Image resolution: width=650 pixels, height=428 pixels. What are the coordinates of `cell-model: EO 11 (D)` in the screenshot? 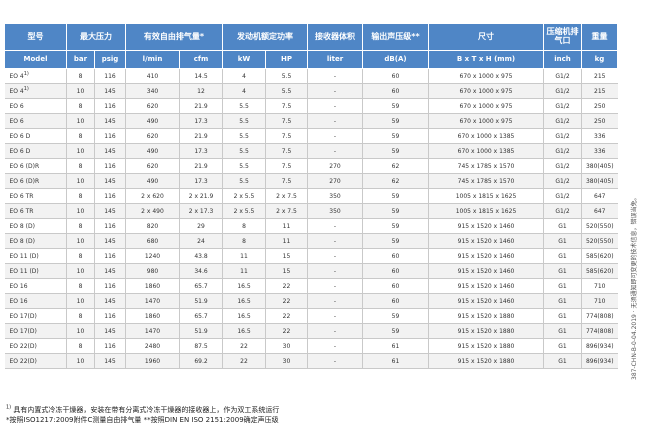 It's located at (35, 256).